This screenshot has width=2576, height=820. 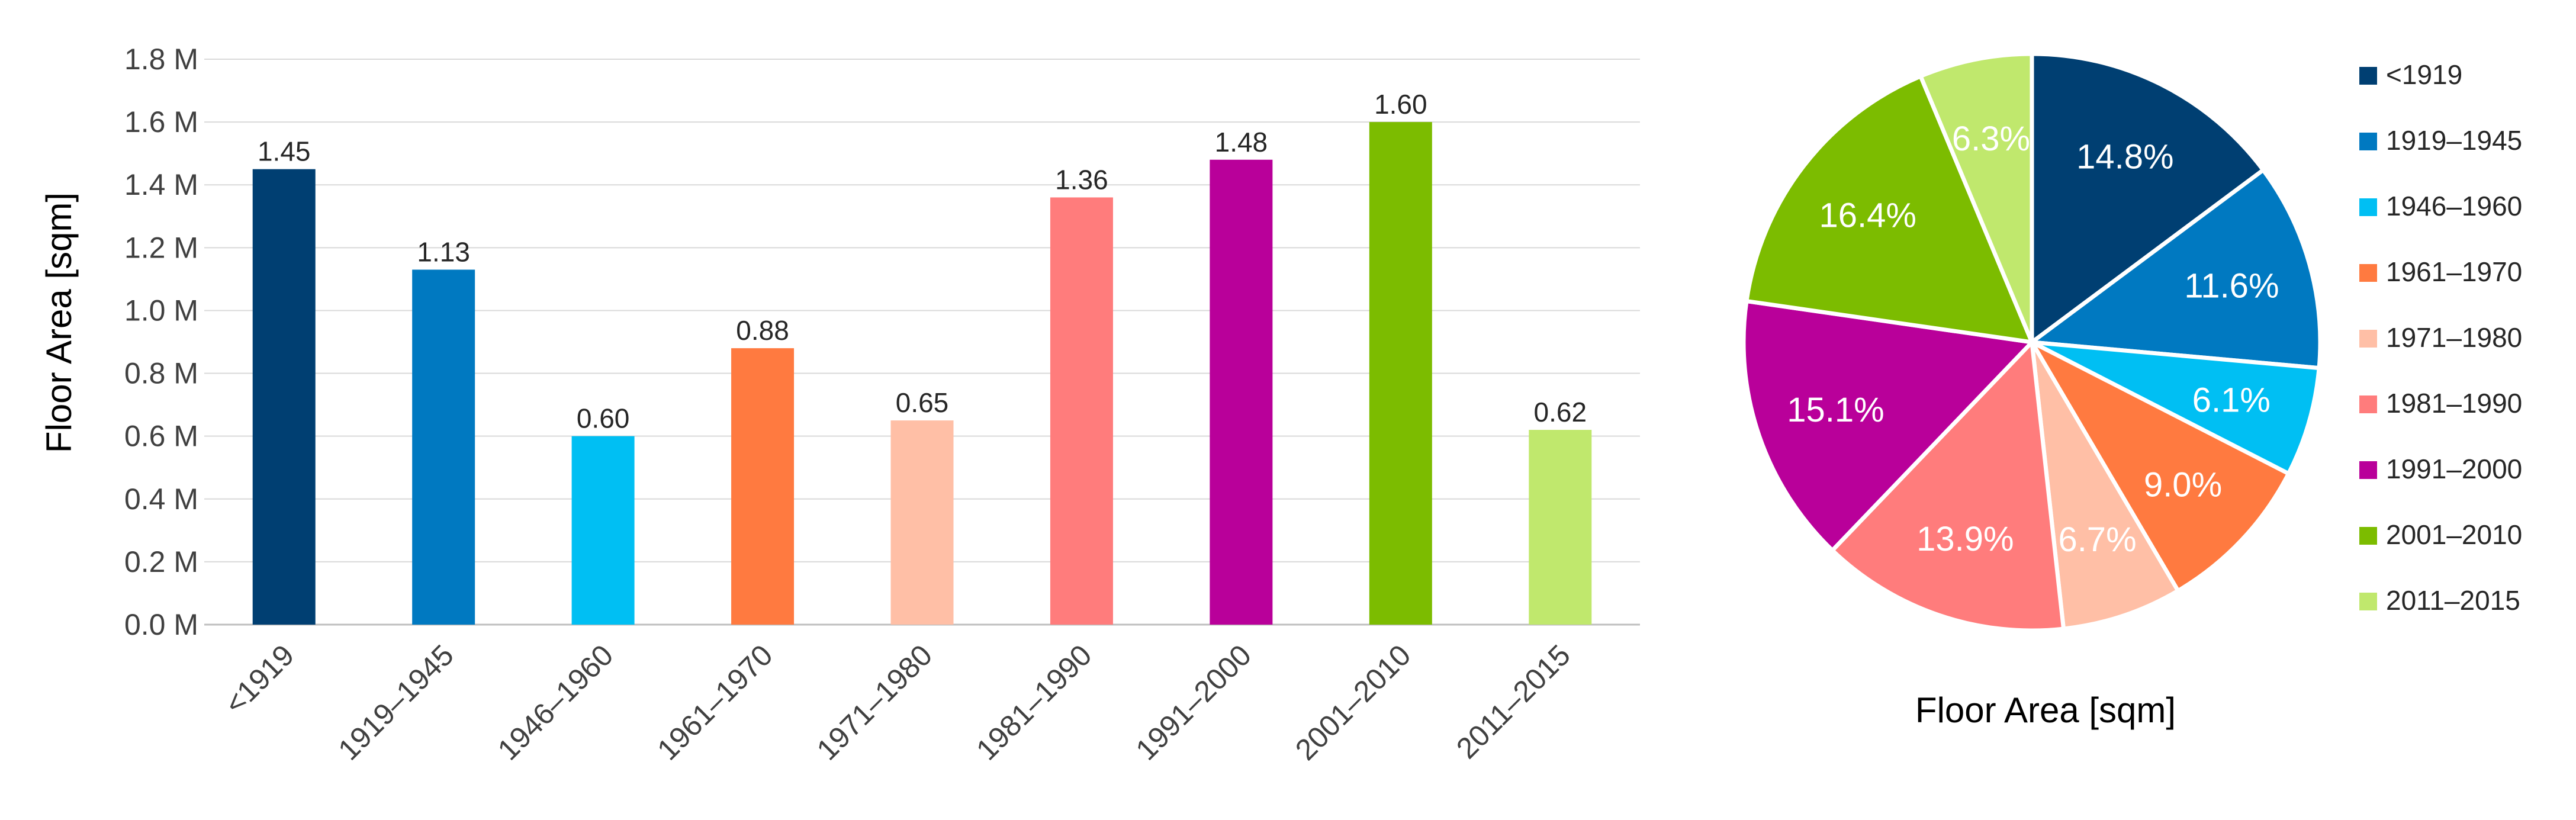 I want to click on bar-x-tick-label: 2011–2015, so click(x=1514, y=701).